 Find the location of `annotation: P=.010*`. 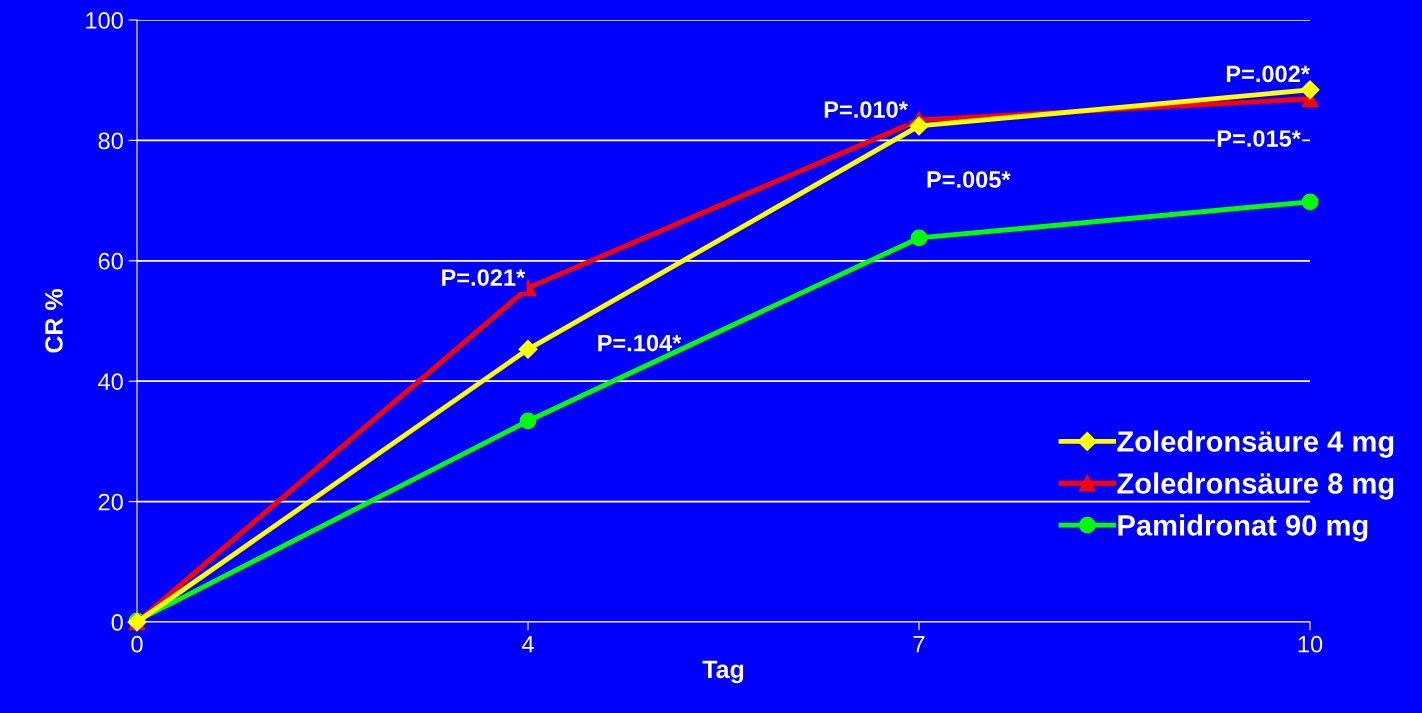

annotation: P=.010* is located at coordinates (866, 109).